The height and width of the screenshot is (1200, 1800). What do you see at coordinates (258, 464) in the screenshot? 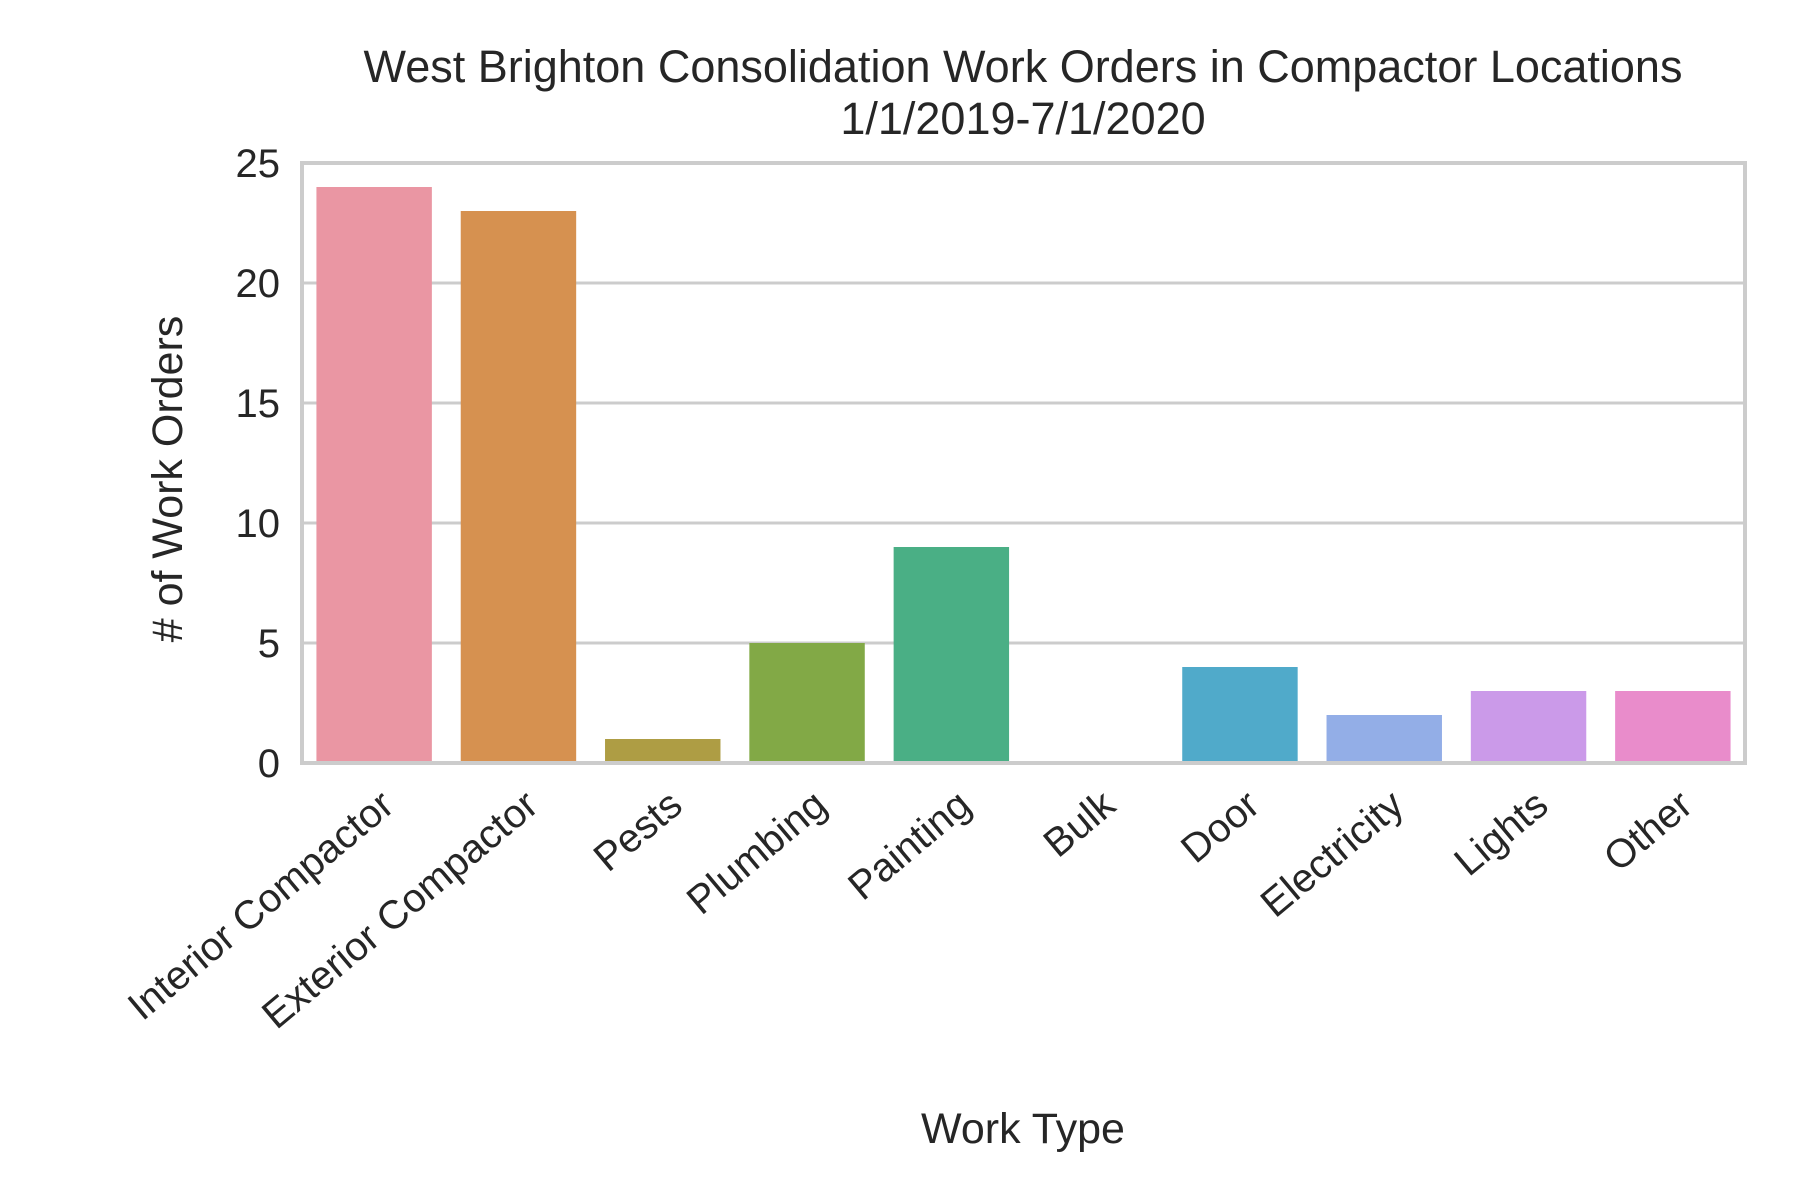
I see `y-tick-labels: 0 5 10 15 20 25` at bounding box center [258, 464].